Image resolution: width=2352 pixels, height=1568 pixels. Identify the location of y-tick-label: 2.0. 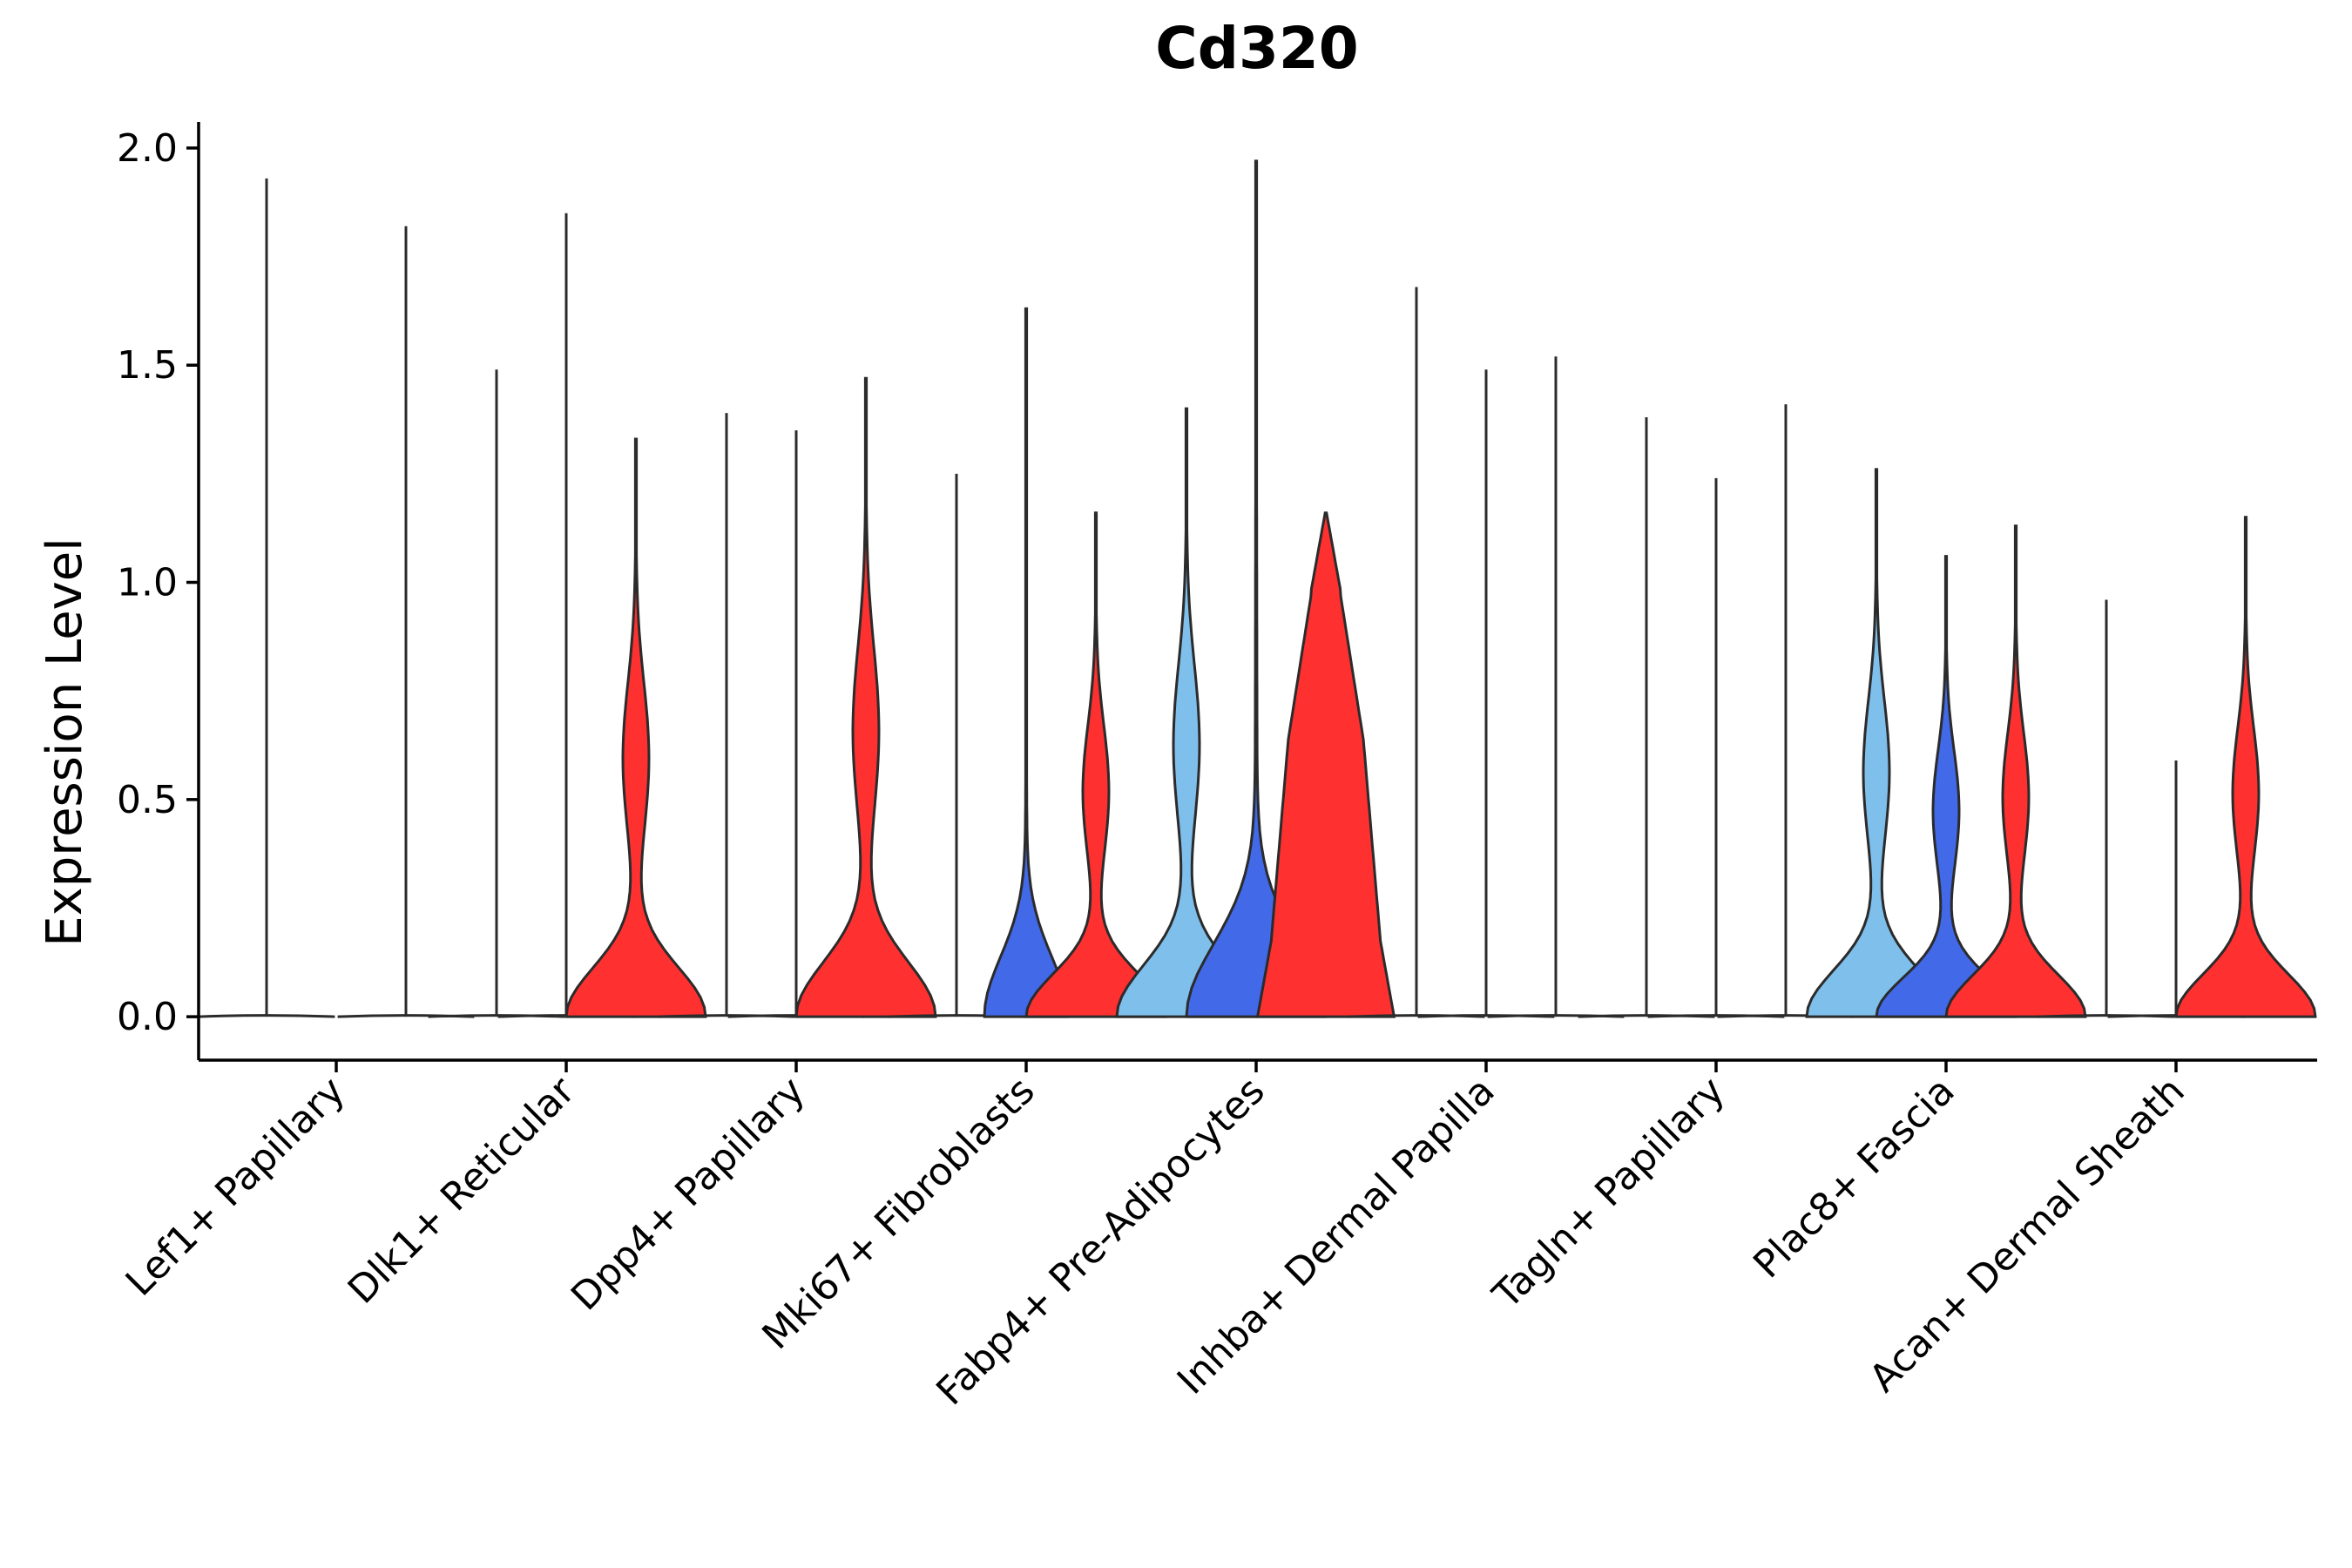
(147, 148).